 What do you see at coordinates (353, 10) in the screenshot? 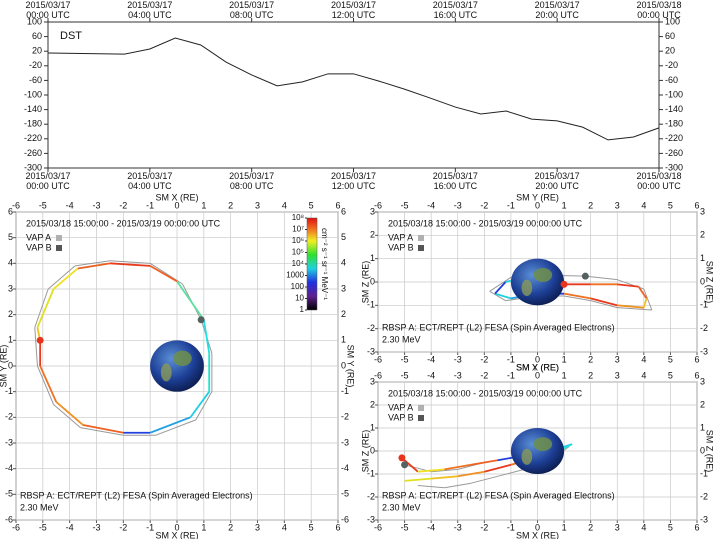
I see `x-tick-label: 2015/03/17 12:00 UTC` at bounding box center [353, 10].